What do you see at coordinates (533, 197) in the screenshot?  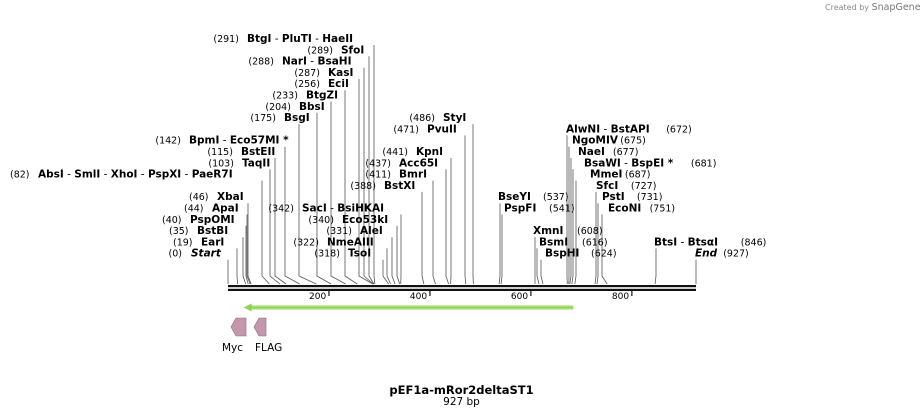 I see `site-bseyi: (537) BseYI` at bounding box center [533, 197].